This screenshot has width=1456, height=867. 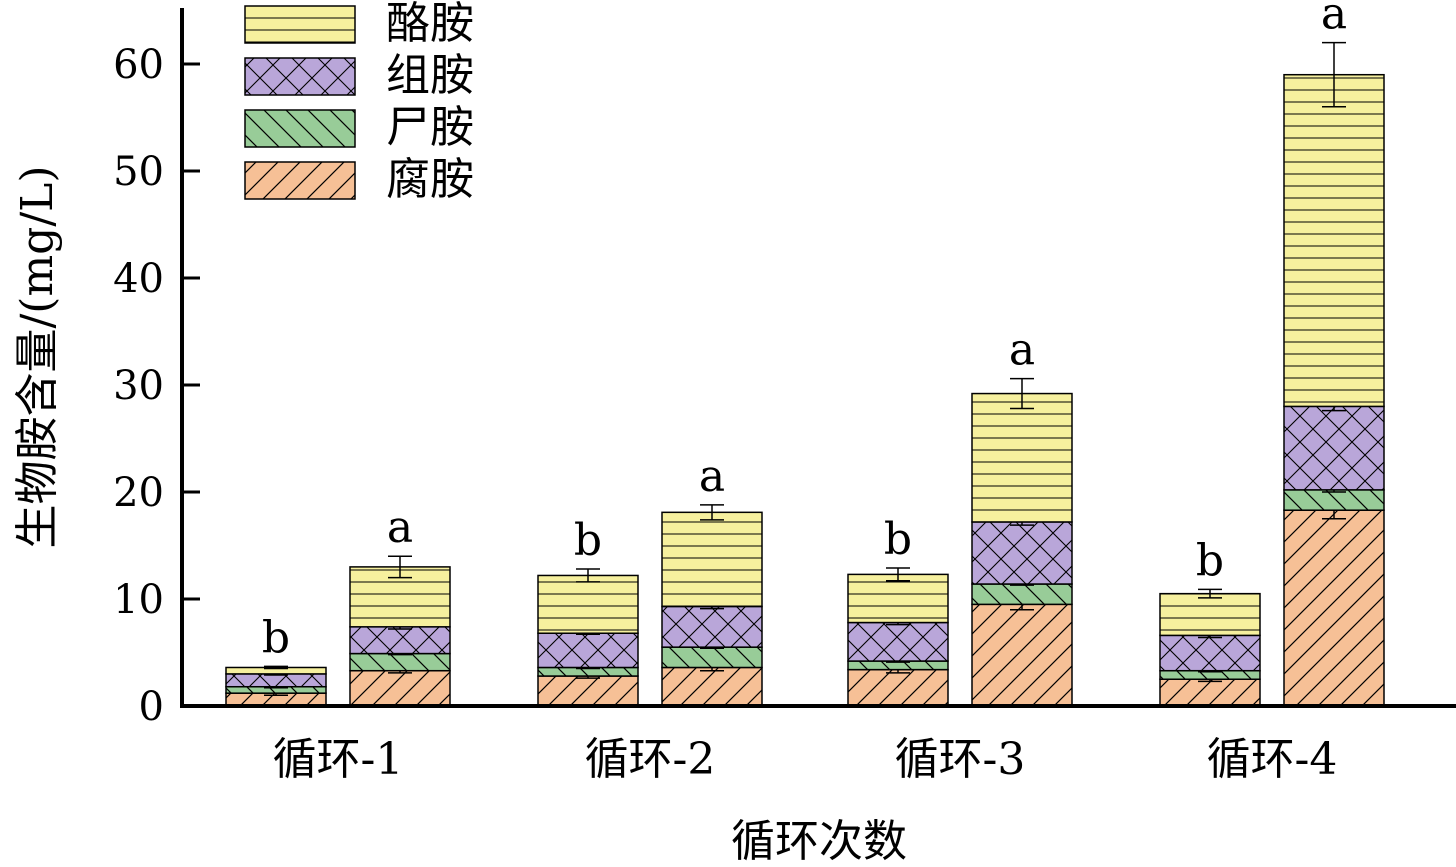 I want to click on y-tick-label: 60, so click(x=138, y=65).